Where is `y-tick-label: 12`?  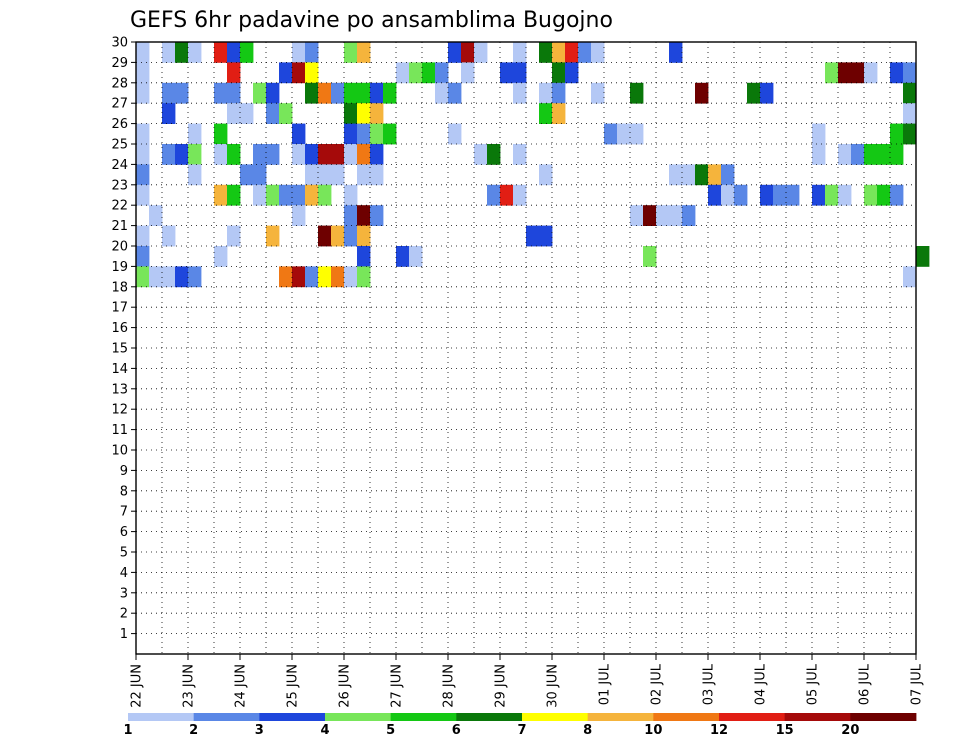
y-tick-label: 12 is located at coordinates (119, 410).